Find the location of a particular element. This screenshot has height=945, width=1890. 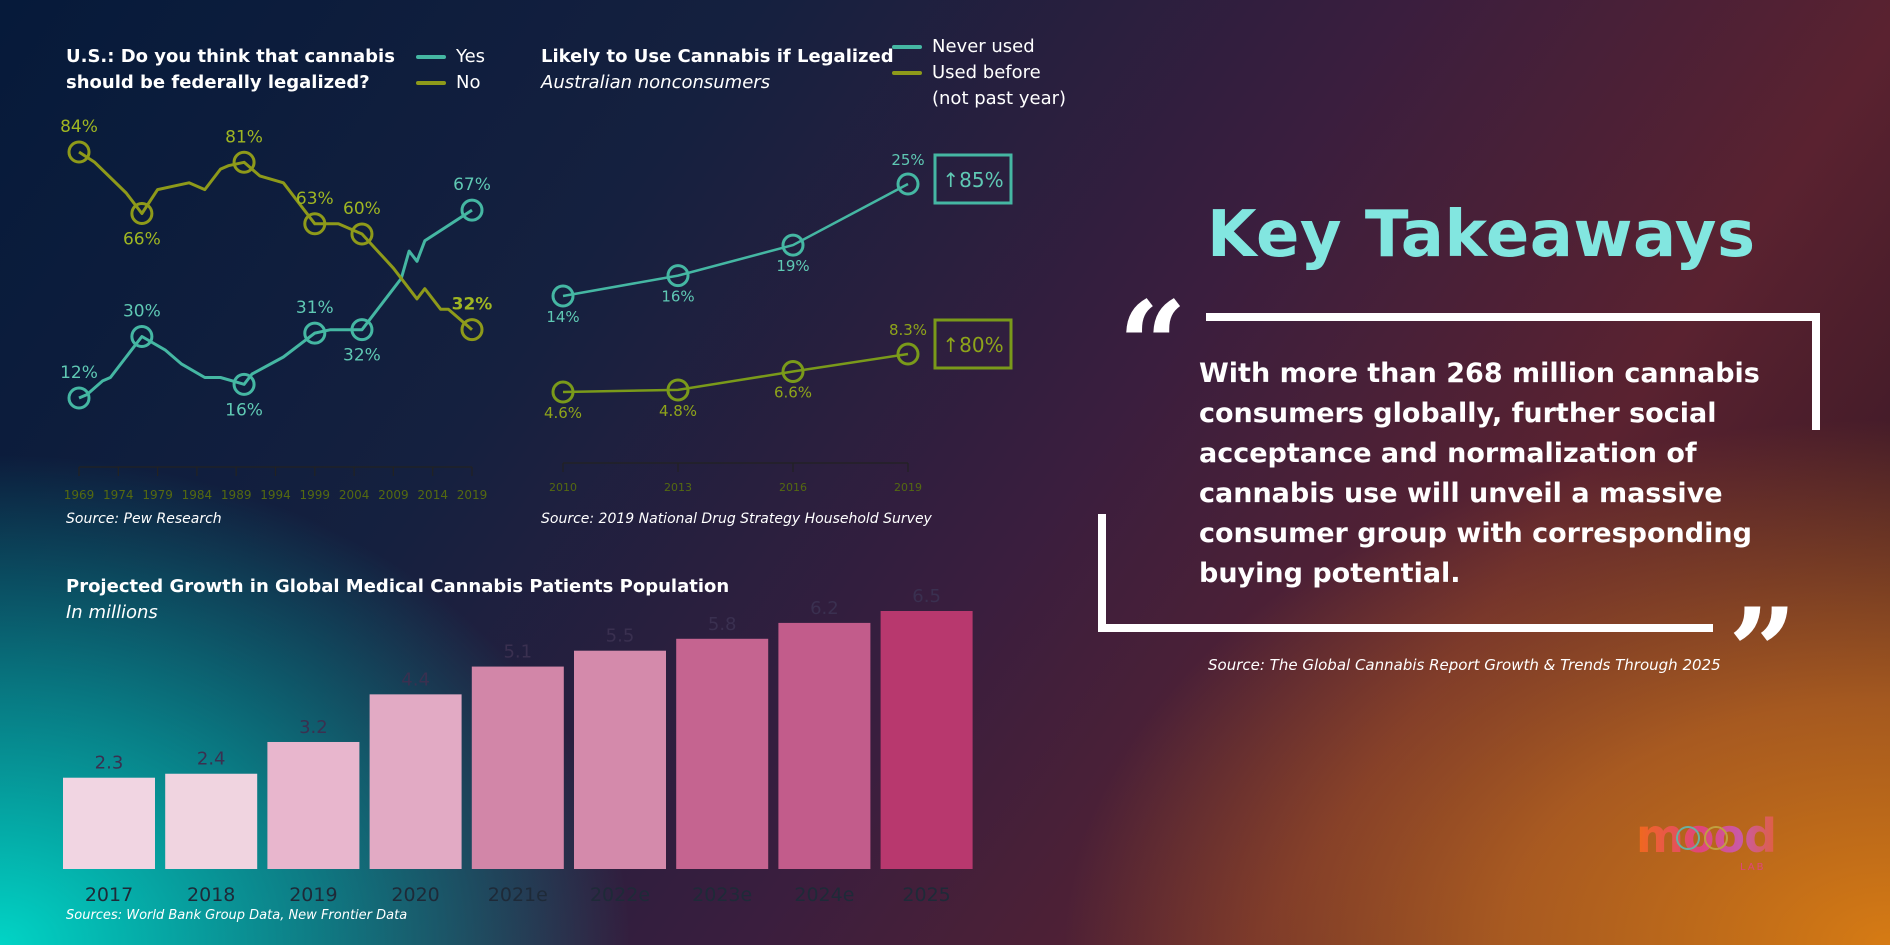

series-line-yes is located at coordinates (275, 304).